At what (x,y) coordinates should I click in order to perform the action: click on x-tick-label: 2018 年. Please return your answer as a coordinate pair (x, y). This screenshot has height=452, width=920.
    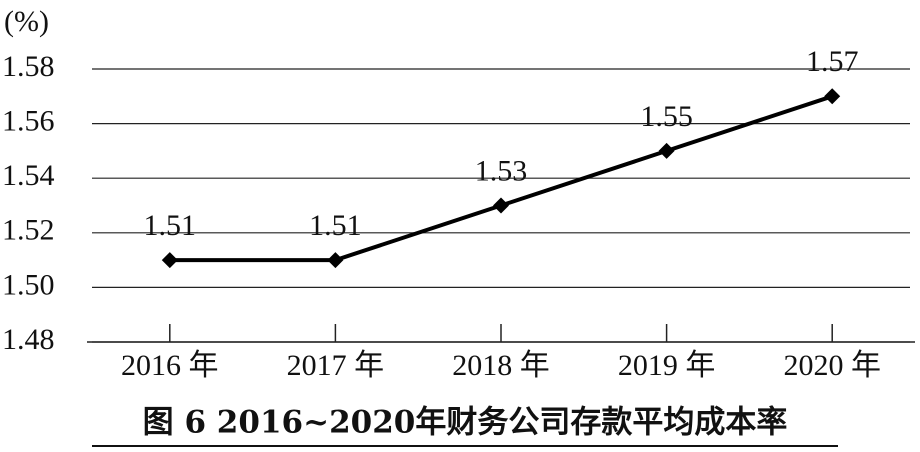
    Looking at the image, I should click on (501, 365).